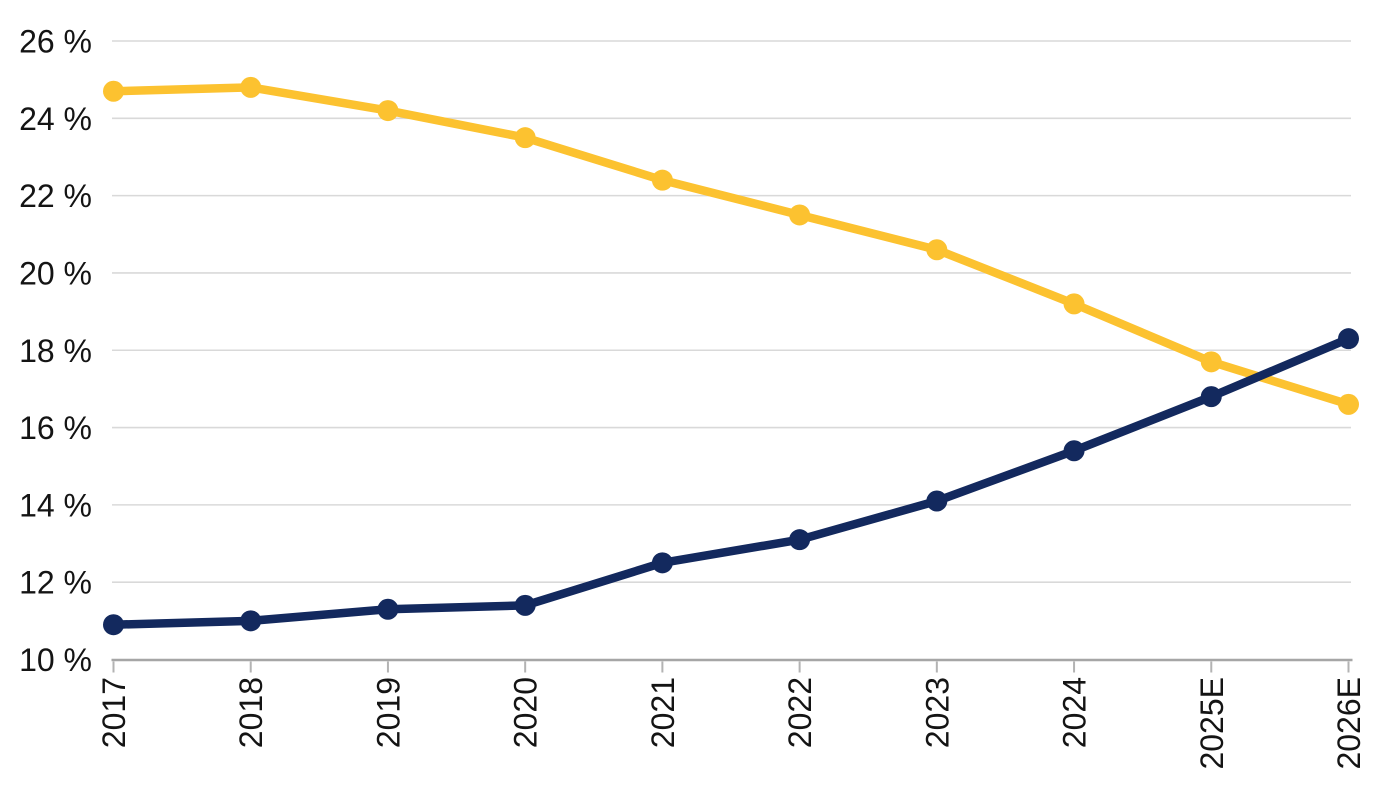  Describe the element at coordinates (388, 712) in the screenshot. I see `x-tick-label: 2019` at that location.